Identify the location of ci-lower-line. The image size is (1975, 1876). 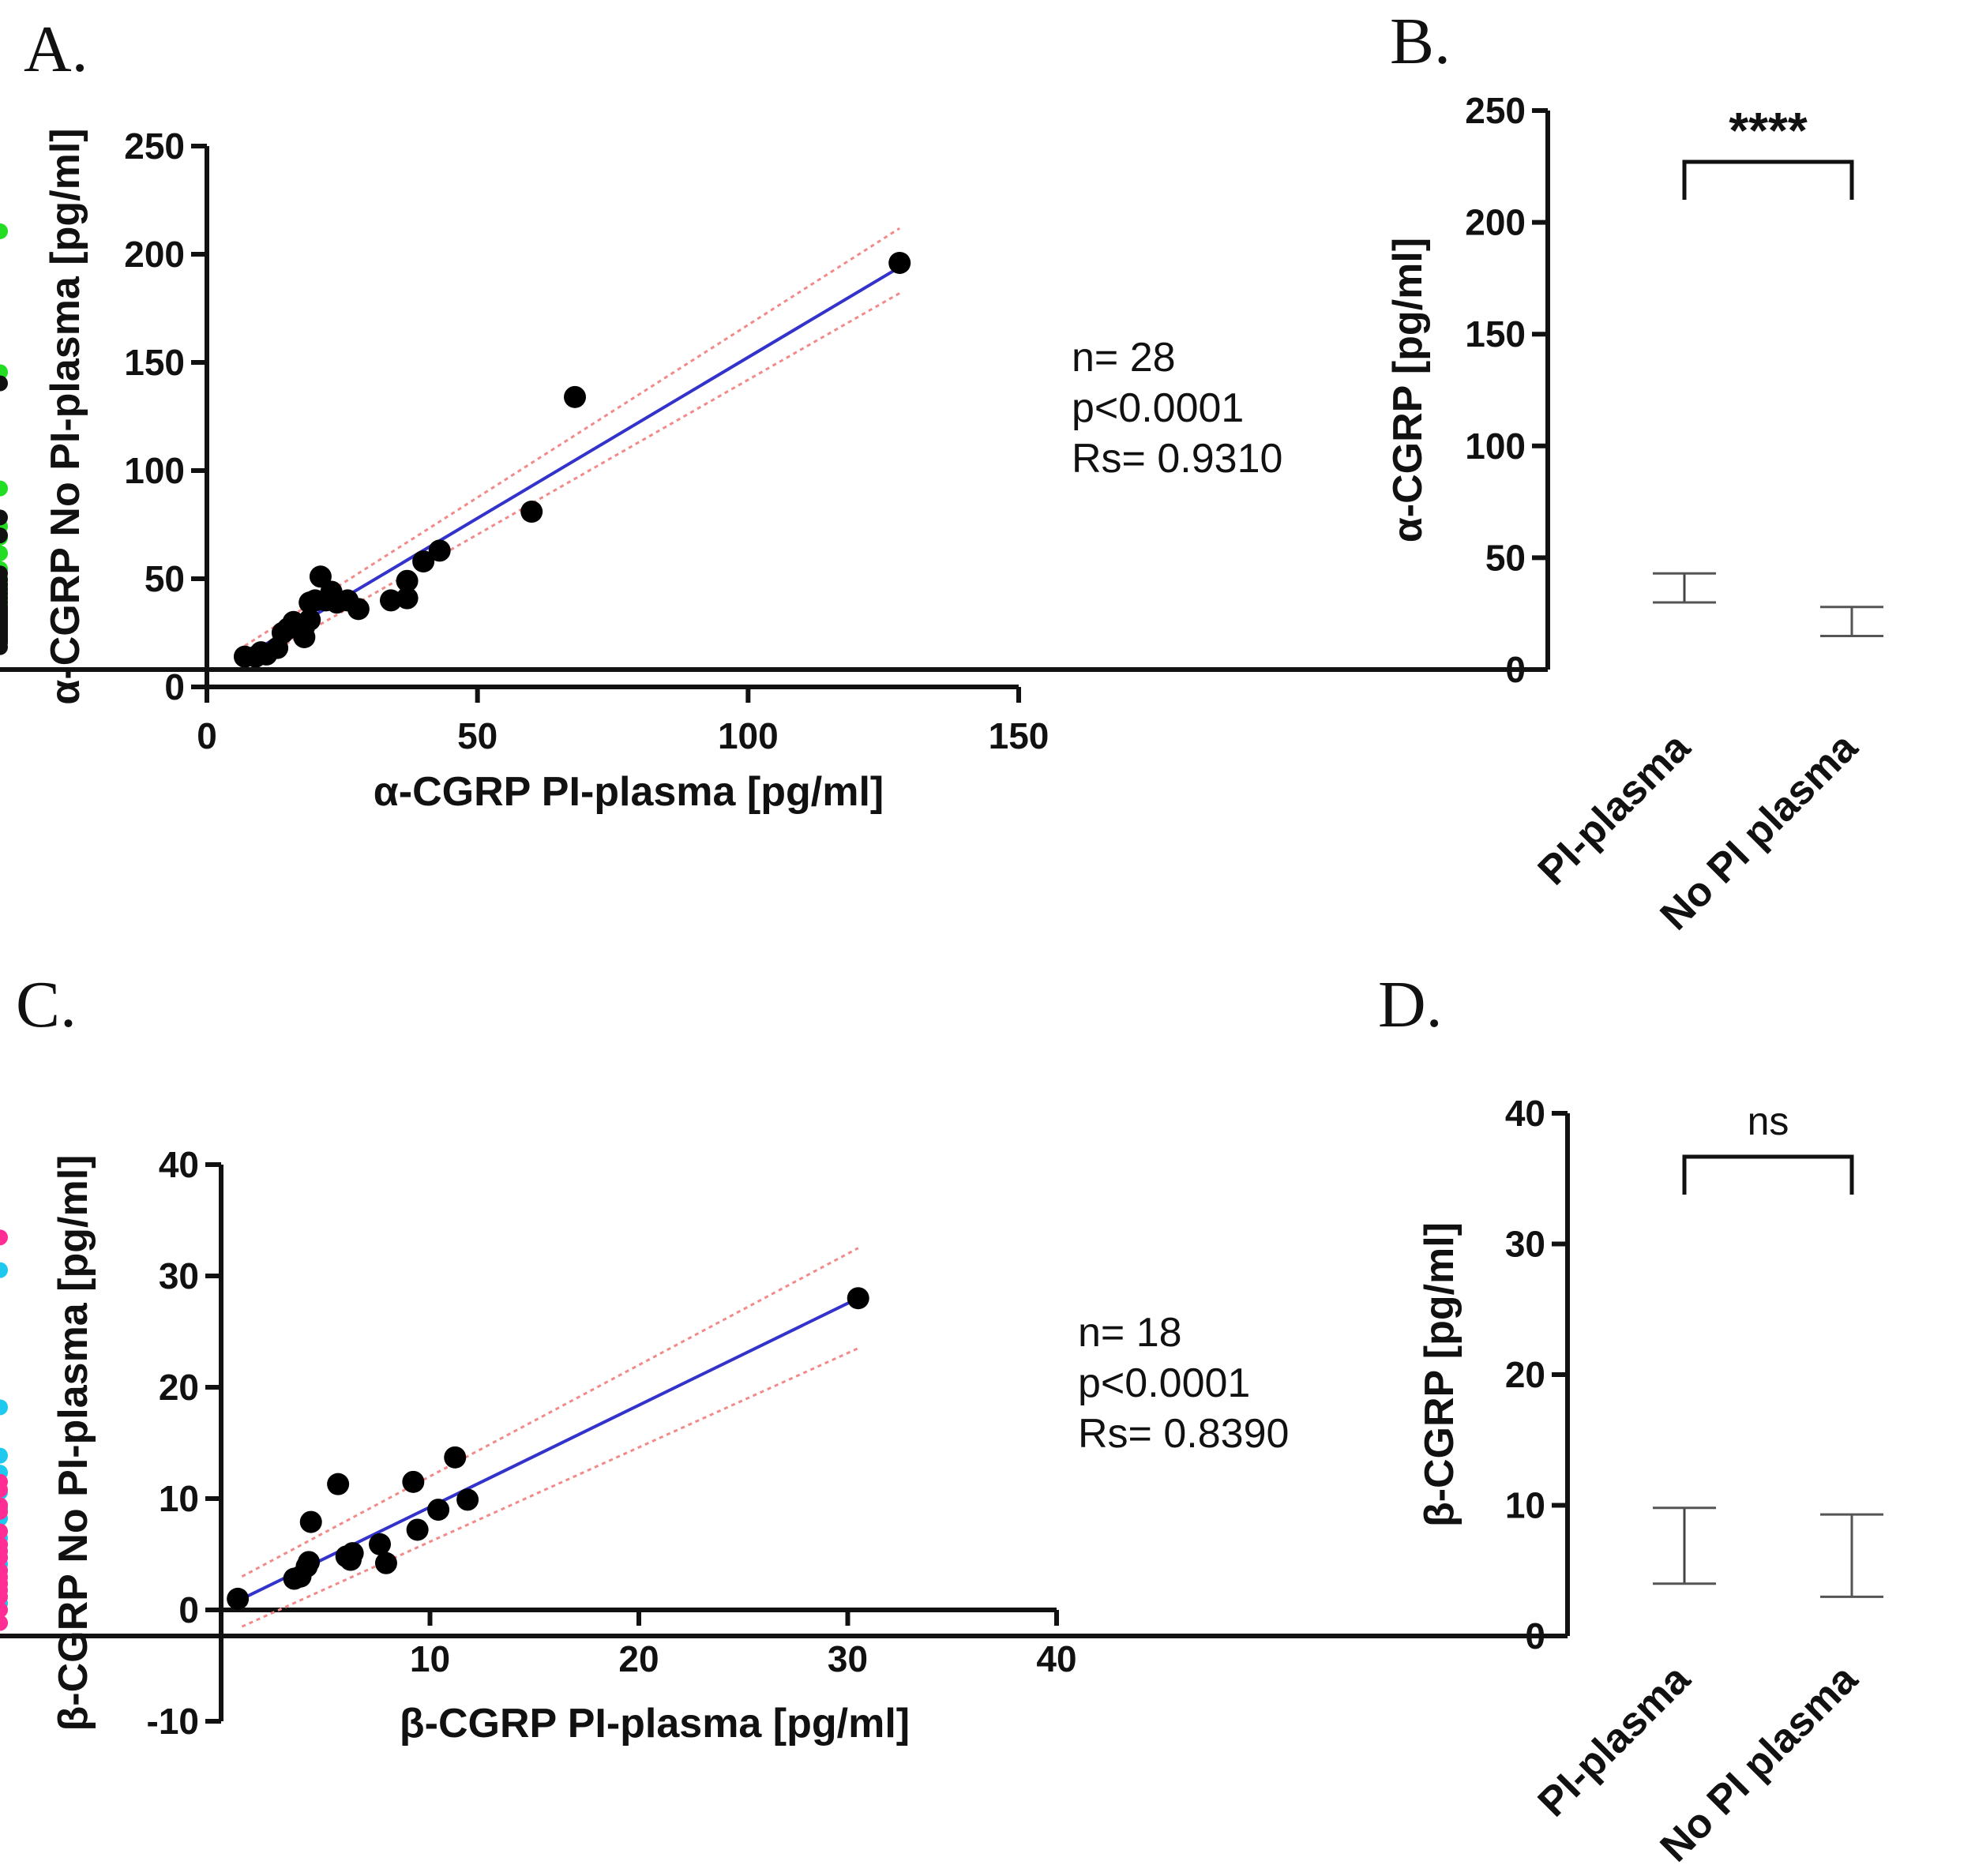
(550, 1487).